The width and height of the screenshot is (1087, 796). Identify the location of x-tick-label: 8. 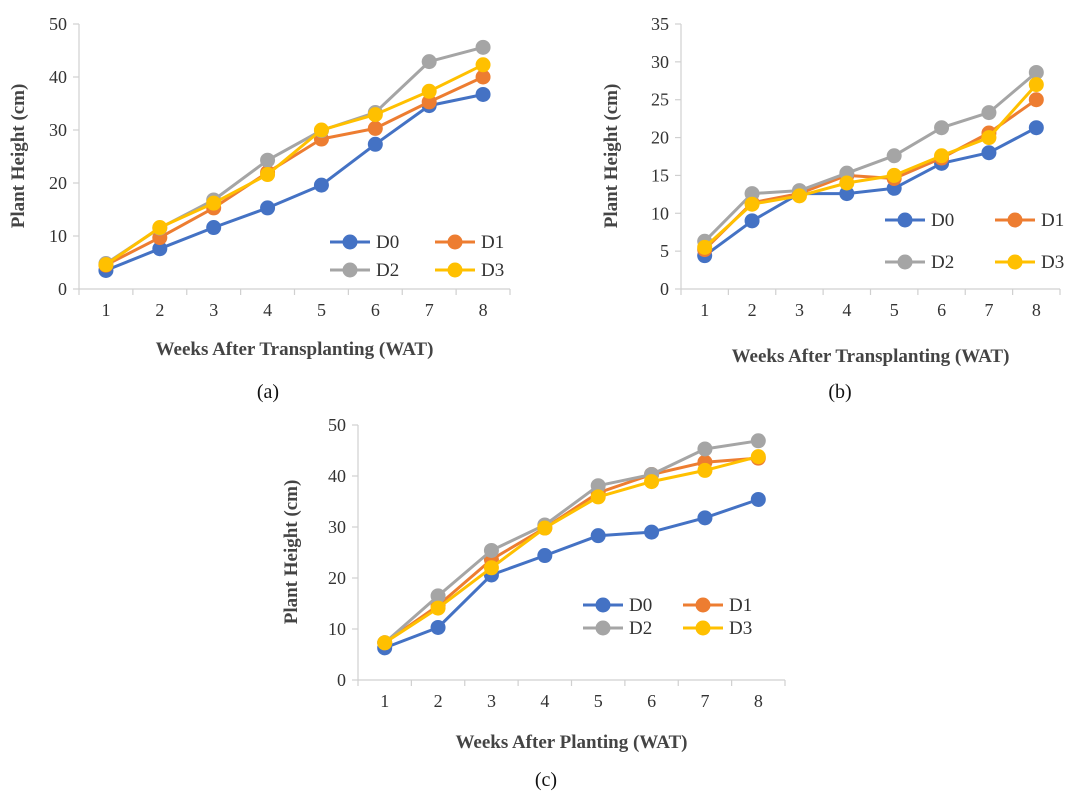
(483, 310).